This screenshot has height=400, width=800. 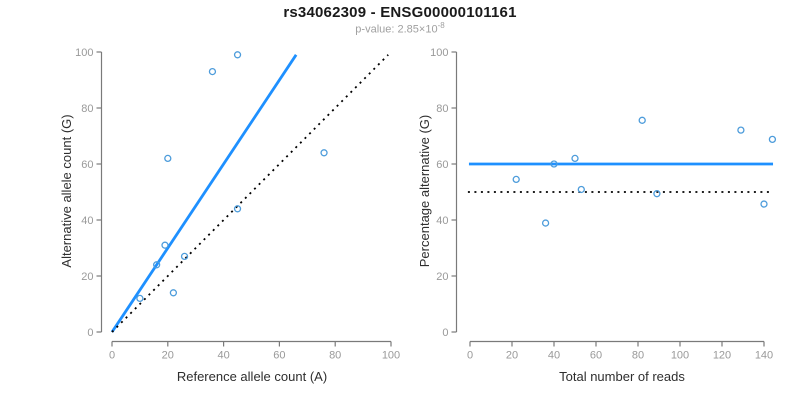 I want to click on x-tick-label: 140, so click(x=764, y=356).